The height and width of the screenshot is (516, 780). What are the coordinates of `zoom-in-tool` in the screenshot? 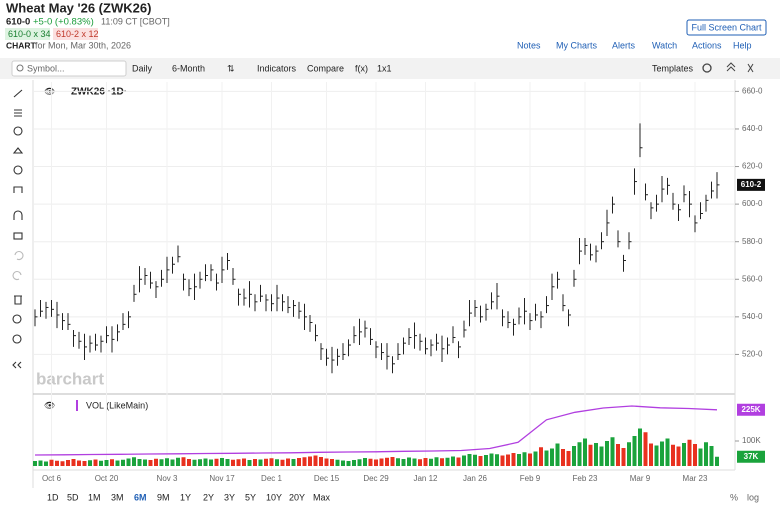 It's located at (17, 319).